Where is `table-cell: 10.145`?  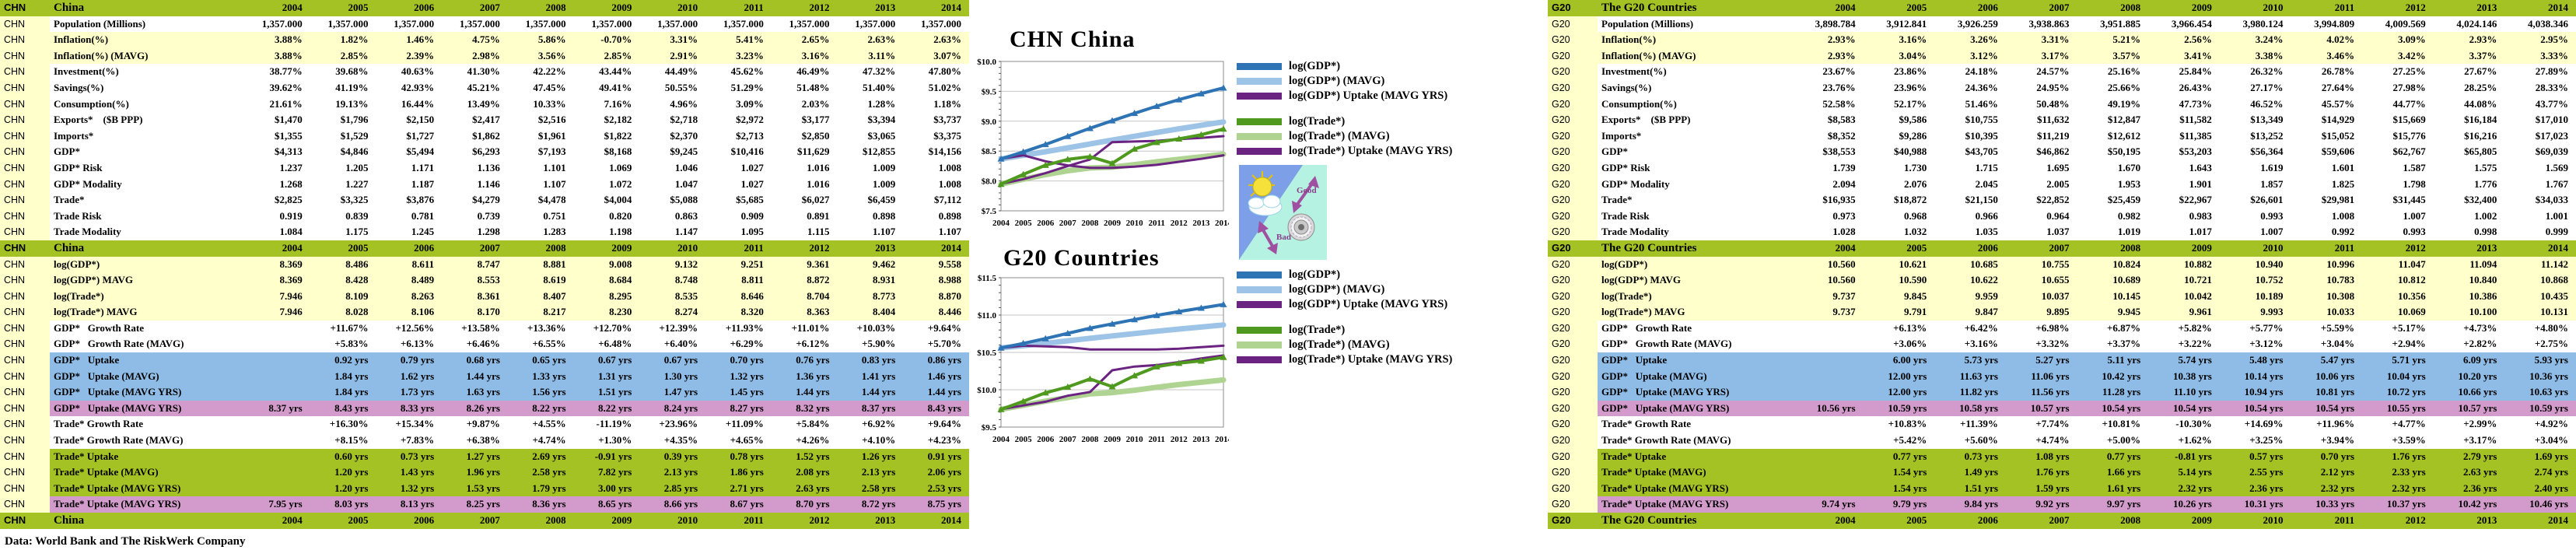 table-cell: 10.145 is located at coordinates (2113, 296).